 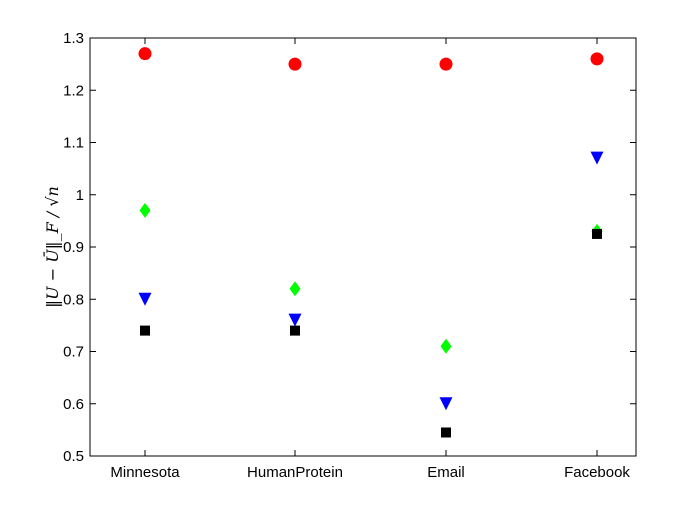 What do you see at coordinates (295, 472) in the screenshot?
I see `x-tick-label: HumanProtein` at bounding box center [295, 472].